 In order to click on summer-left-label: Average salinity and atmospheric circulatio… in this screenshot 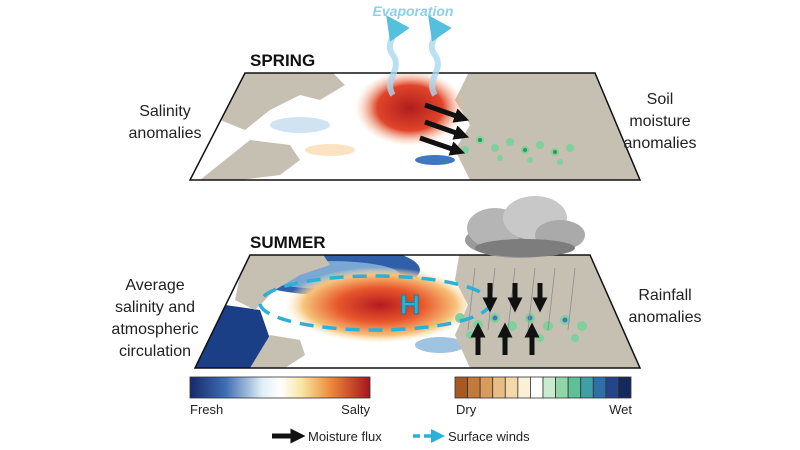, I will do `click(154, 318)`.